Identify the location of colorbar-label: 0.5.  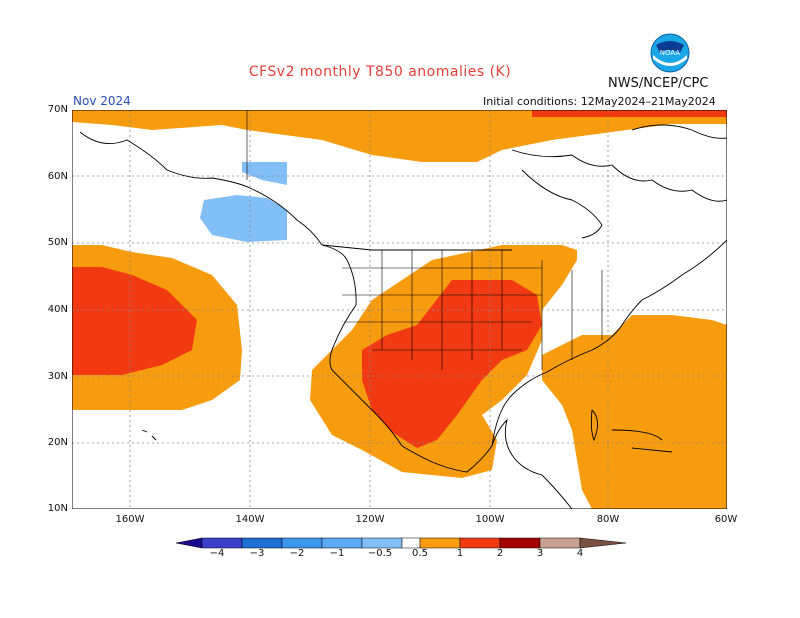
(420, 553).